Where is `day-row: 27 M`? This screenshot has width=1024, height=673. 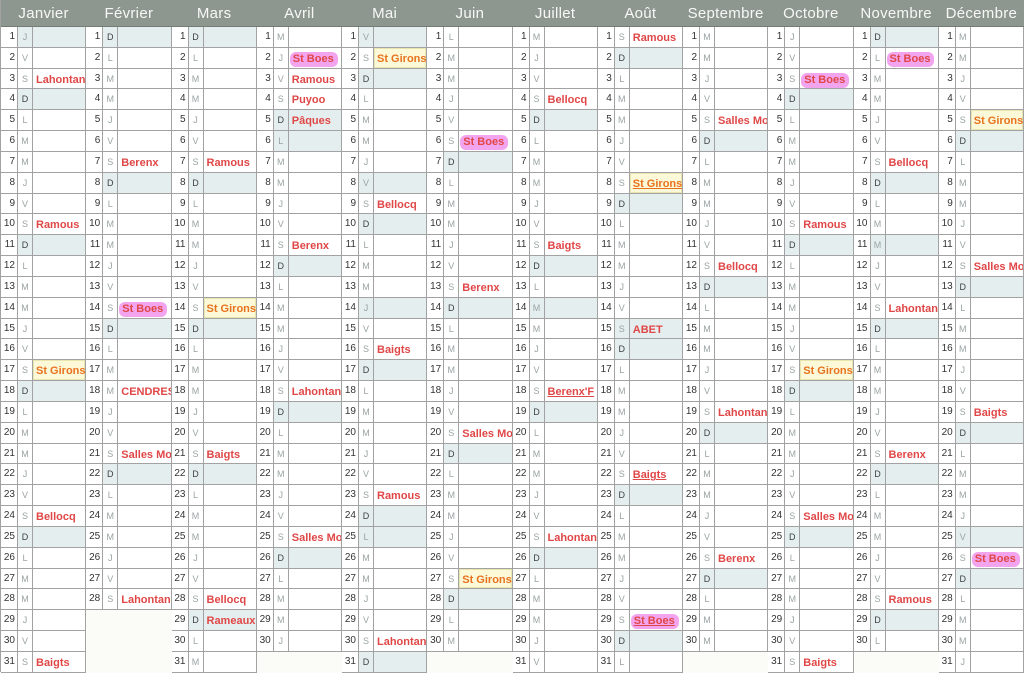 day-row: 27 M is located at coordinates (44, 579).